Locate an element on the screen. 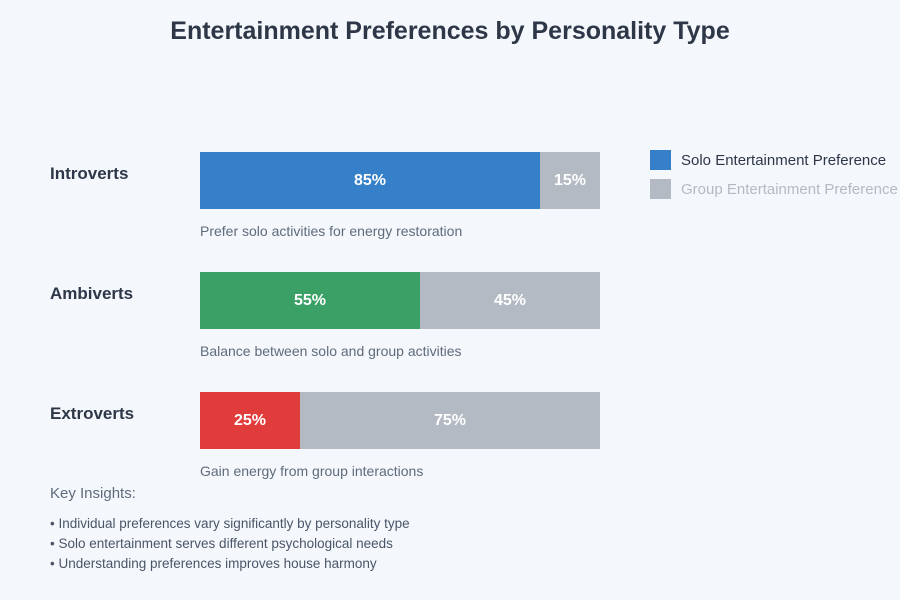 This screenshot has height=600, width=900. solo-bar-segment: 55% is located at coordinates (310, 300).